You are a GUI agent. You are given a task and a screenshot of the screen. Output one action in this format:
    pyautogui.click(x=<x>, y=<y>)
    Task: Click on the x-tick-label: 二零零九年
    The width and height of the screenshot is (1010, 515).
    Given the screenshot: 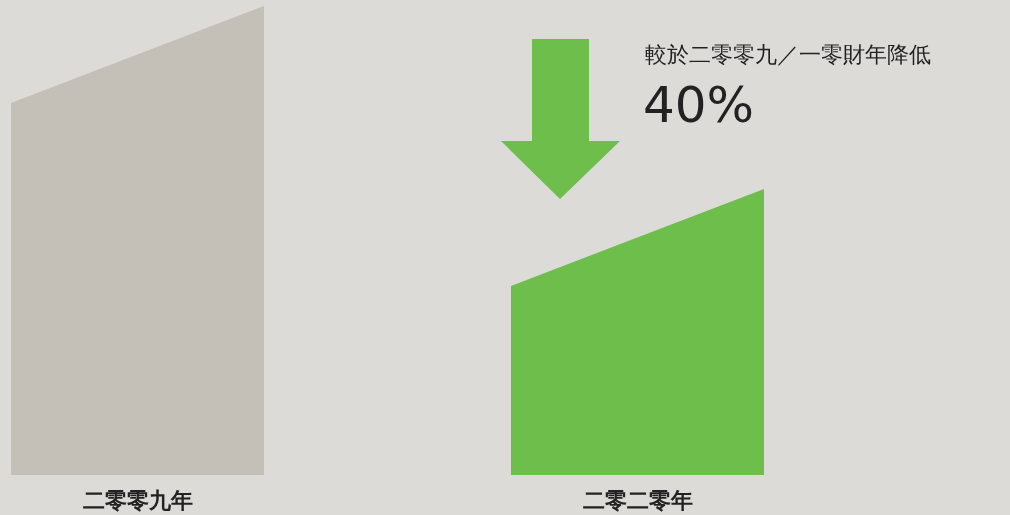 What is the action you would take?
    pyautogui.click(x=137, y=500)
    